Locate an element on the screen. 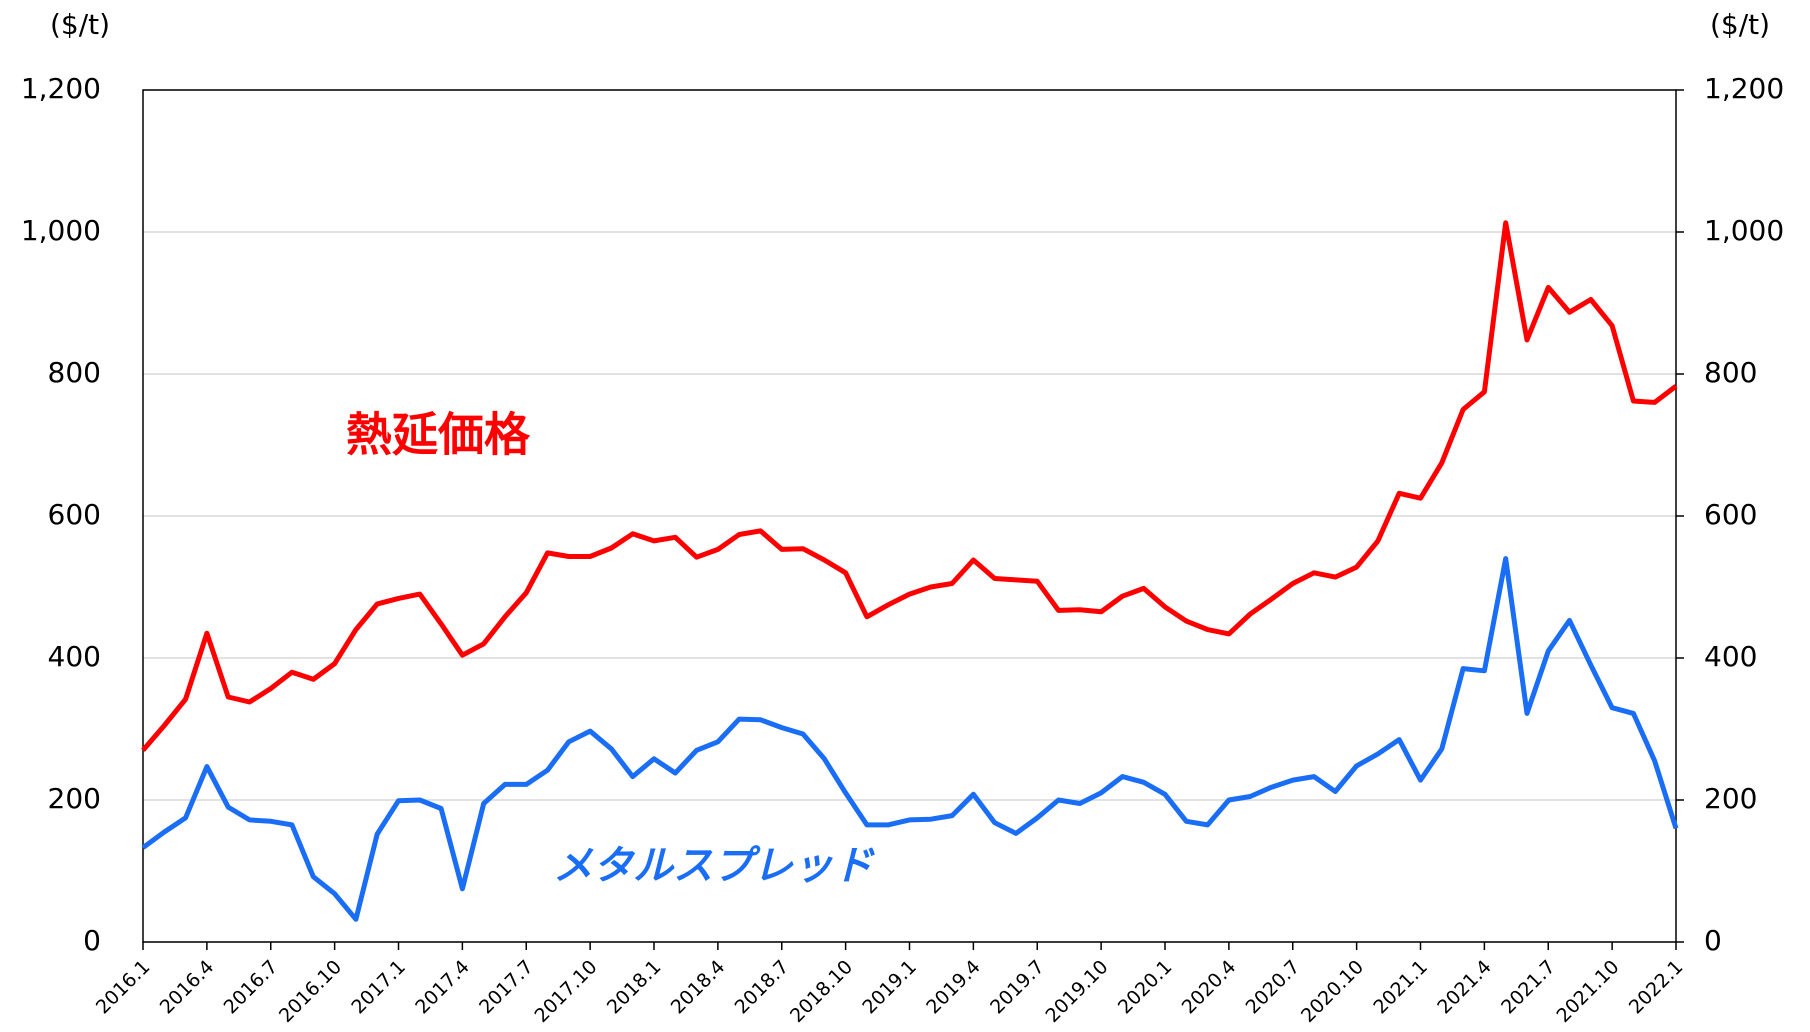 This screenshot has height=1032, width=1810. x-tick-label: 2021.4 is located at coordinates (1464, 987).